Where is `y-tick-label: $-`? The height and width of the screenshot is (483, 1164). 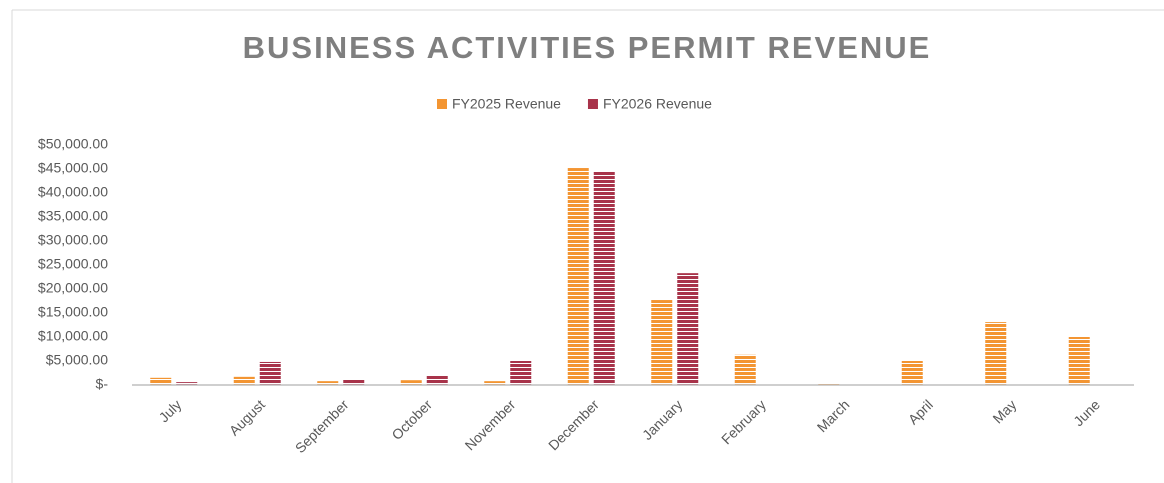
y-tick-label: $- is located at coordinates (102, 384).